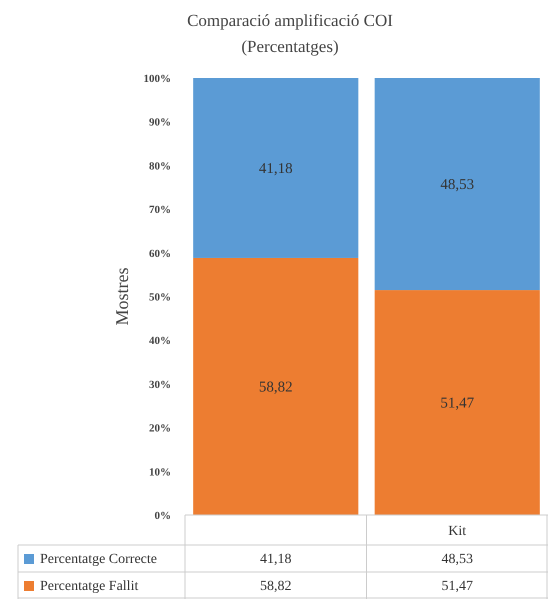 This screenshot has height=599, width=548. I want to click on legend-label: Percentatge Correcte, so click(98, 559).